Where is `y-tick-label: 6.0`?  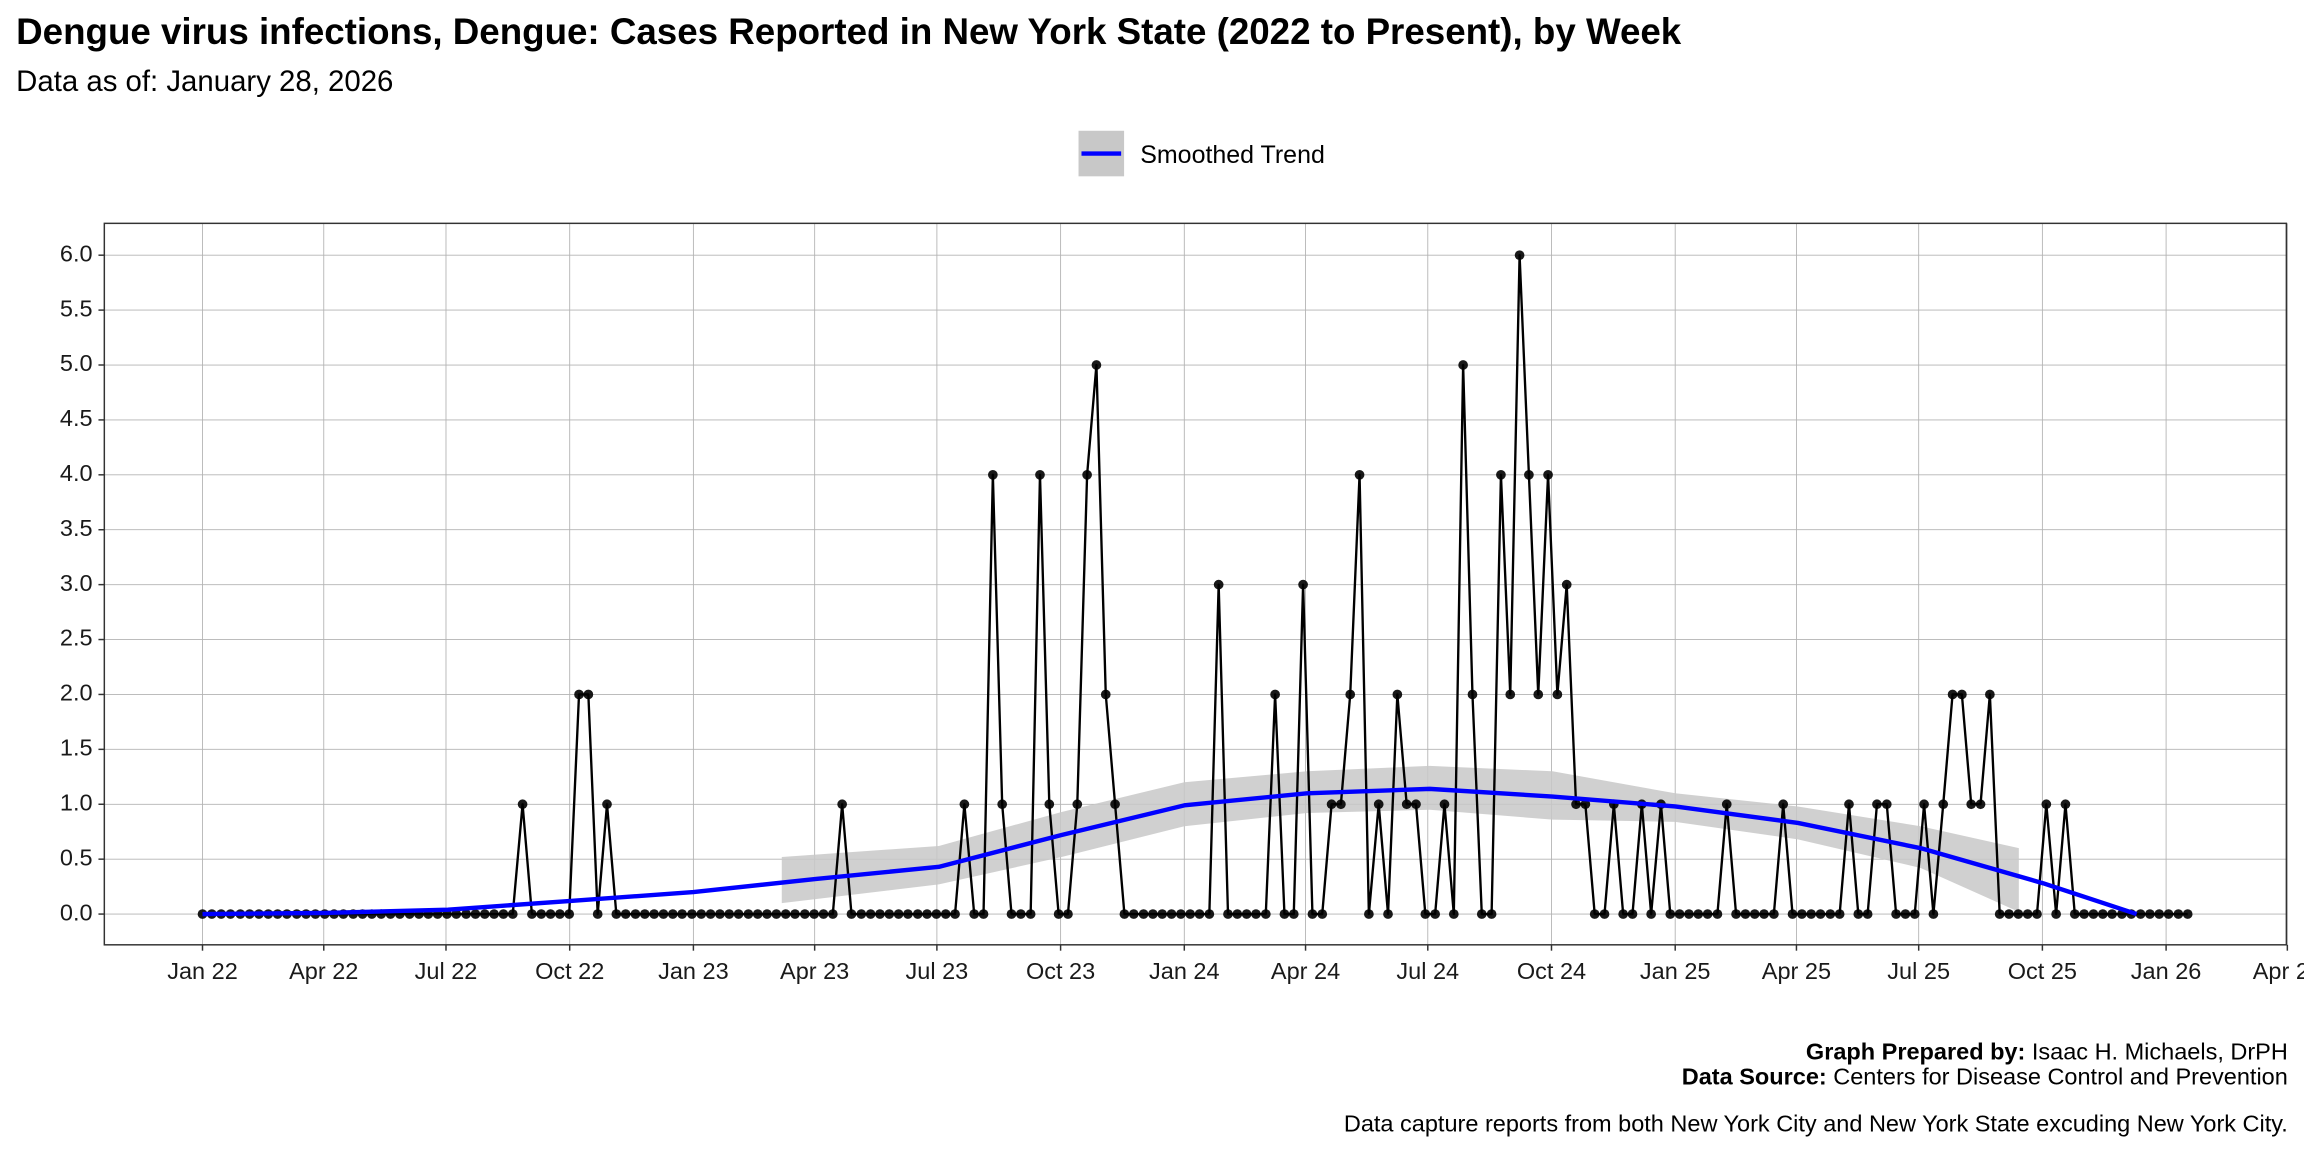
y-tick-label: 6.0 is located at coordinates (76, 253).